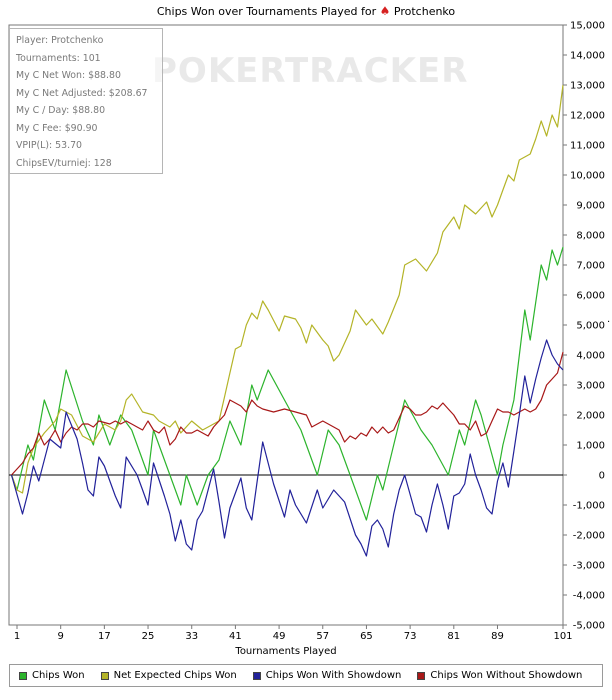 This screenshot has width=612, height=700. What do you see at coordinates (60, 636) in the screenshot?
I see `x-tick-label: 9` at bounding box center [60, 636].